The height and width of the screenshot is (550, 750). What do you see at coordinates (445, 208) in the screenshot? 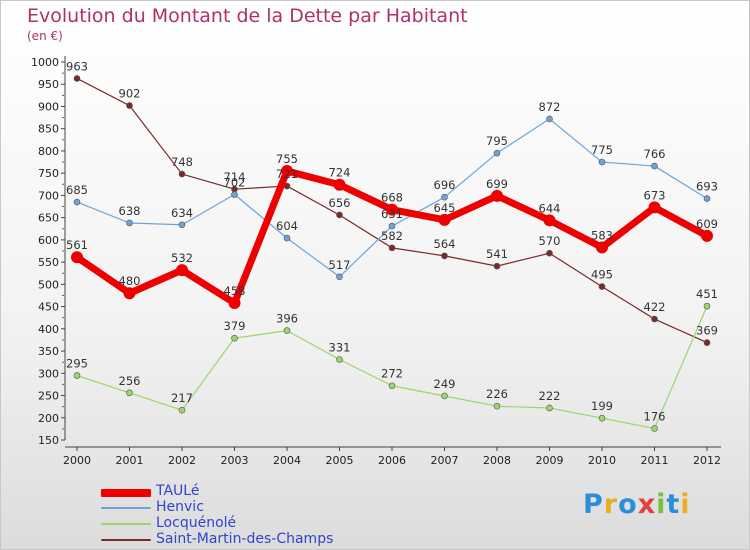
I see `data-label-taul: 645` at bounding box center [445, 208].